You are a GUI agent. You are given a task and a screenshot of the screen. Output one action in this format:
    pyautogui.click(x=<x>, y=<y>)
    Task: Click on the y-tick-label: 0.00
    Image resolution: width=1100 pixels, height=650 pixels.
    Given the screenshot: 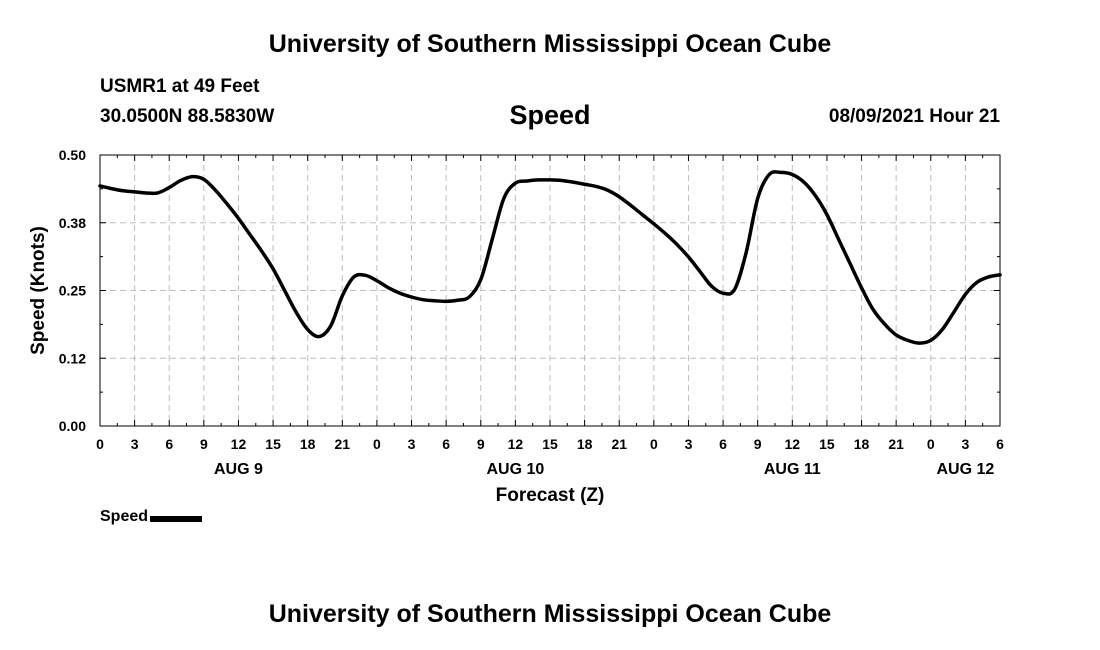 What is the action you would take?
    pyautogui.click(x=72, y=426)
    